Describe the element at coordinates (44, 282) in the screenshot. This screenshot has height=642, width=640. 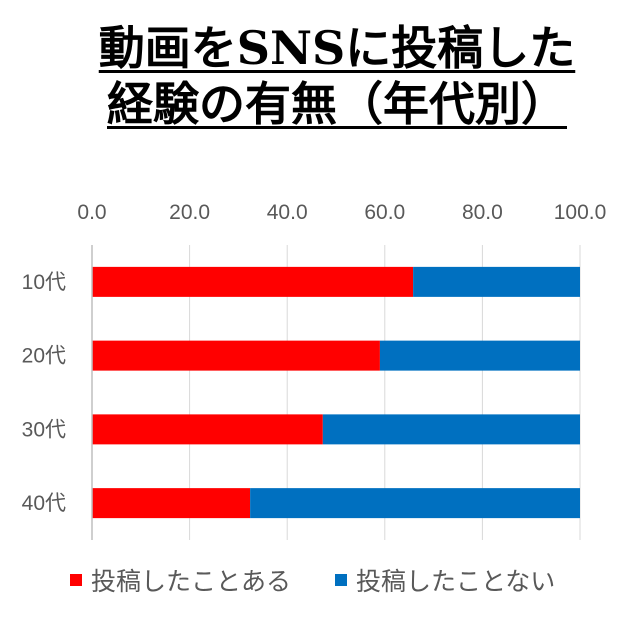
I see `category-label: 10代` at that location.